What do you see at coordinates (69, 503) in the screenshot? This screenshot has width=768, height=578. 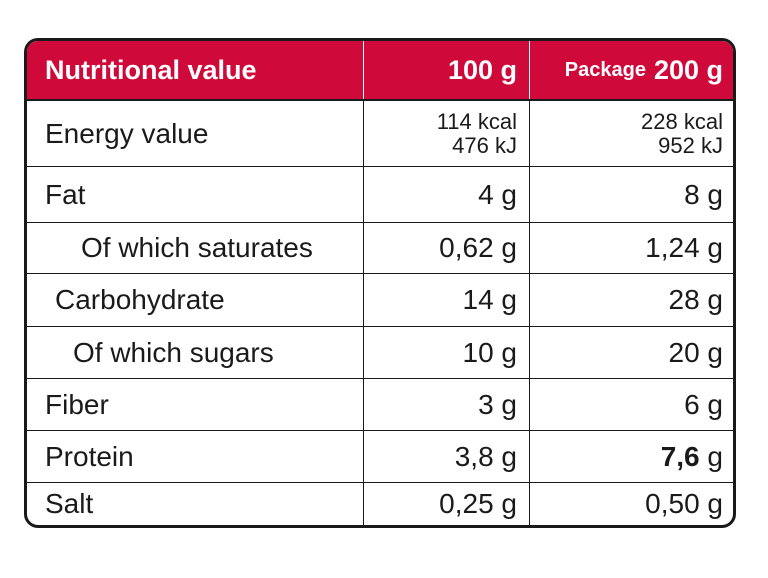 I see `row-label: Salt` at bounding box center [69, 503].